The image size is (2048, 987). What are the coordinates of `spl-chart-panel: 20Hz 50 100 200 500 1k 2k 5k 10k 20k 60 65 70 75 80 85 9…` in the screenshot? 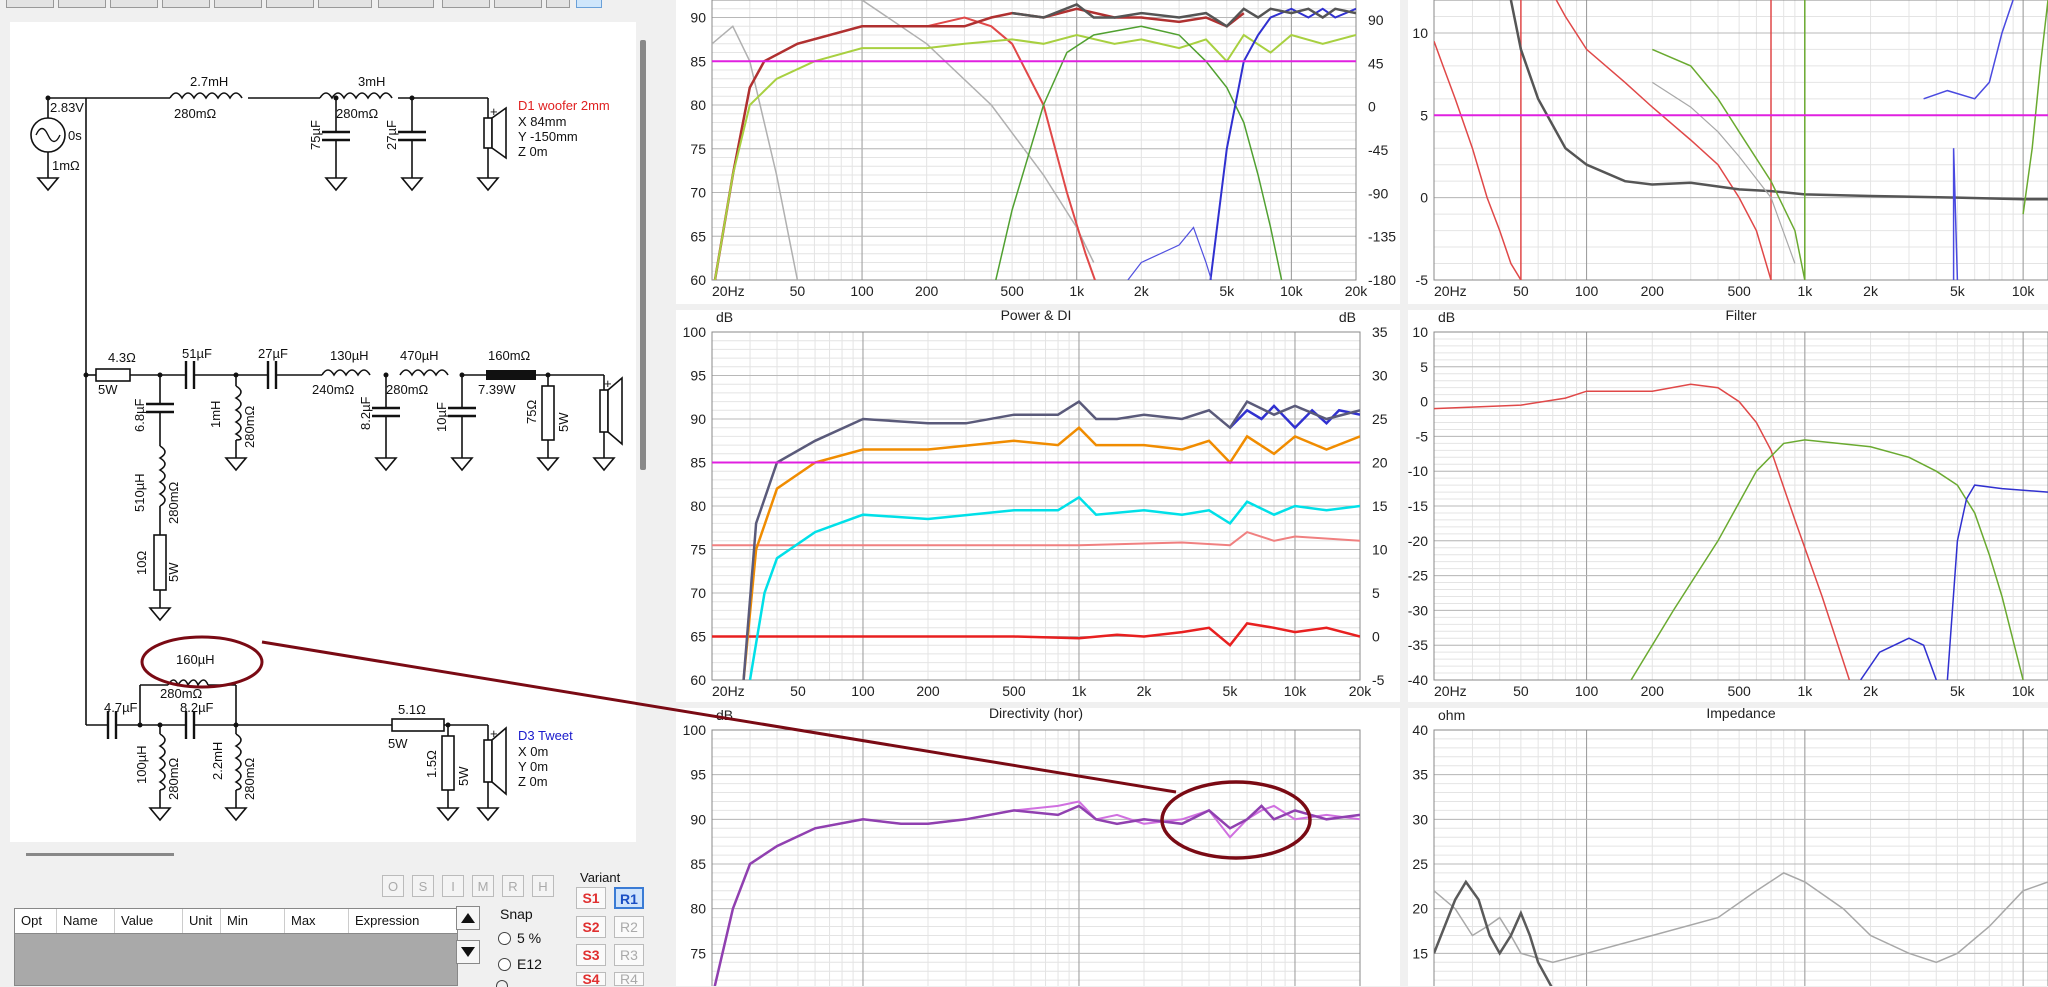 It's located at (1038, 152).